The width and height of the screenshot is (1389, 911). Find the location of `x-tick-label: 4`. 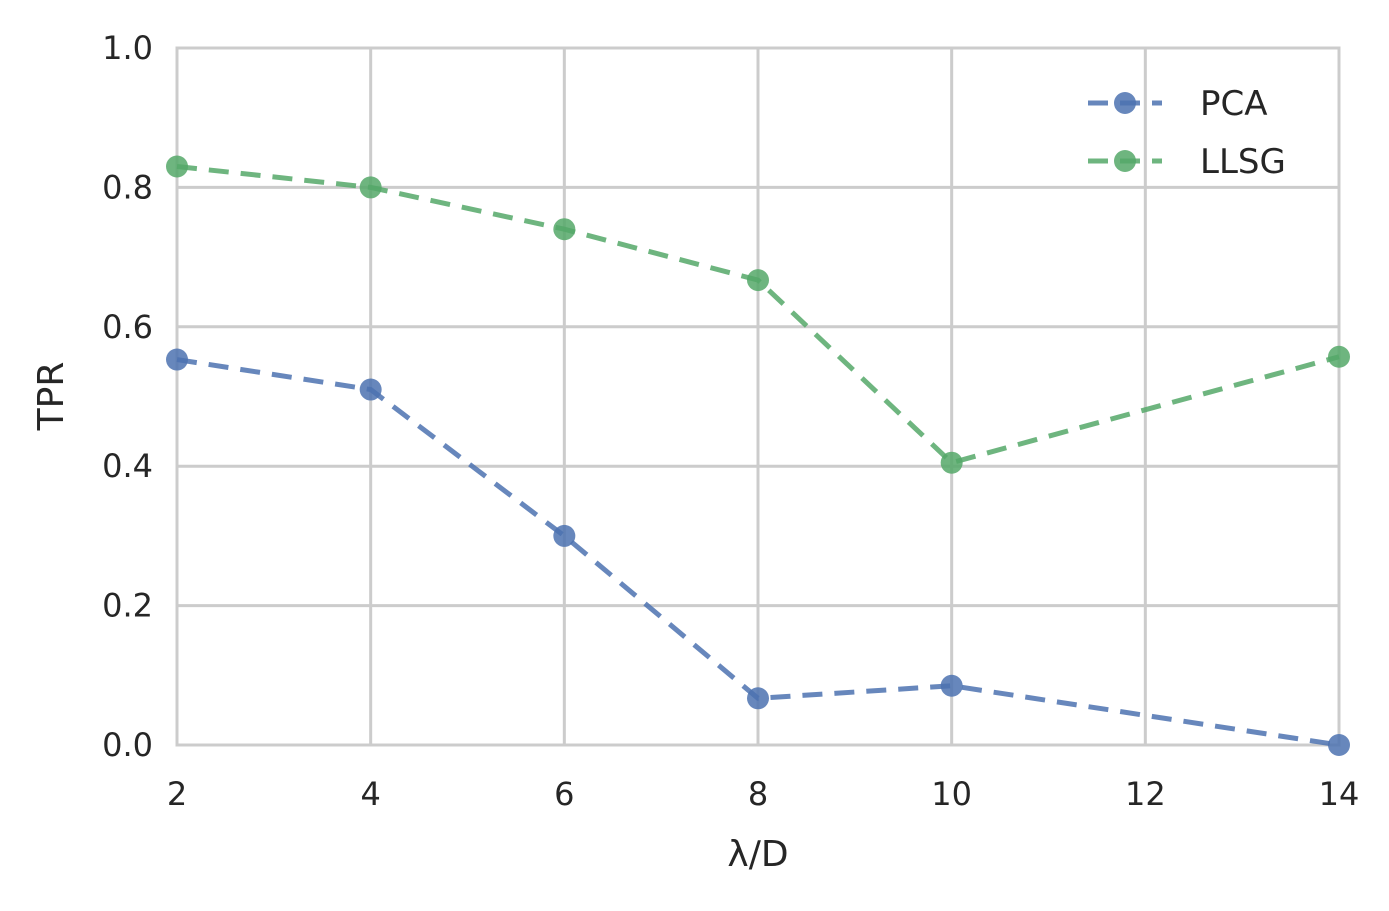

x-tick-label: 4 is located at coordinates (370, 794).